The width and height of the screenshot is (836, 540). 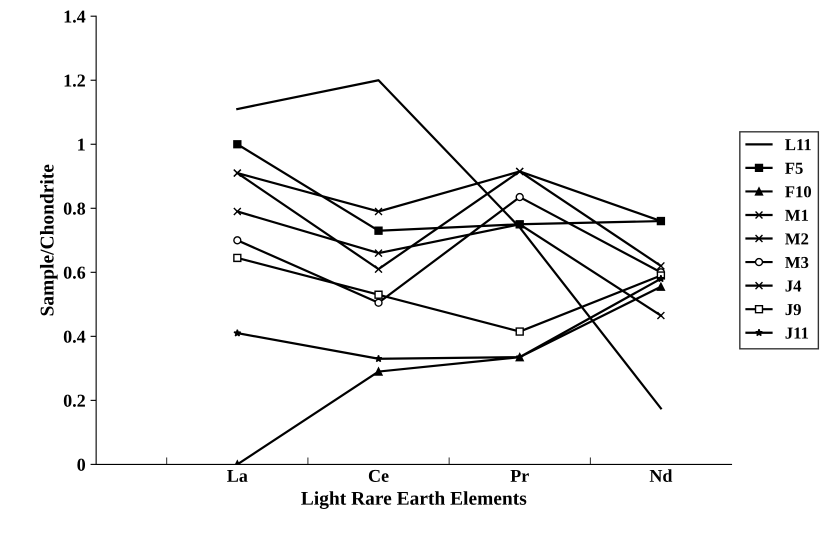 I want to click on legend-label: M3, so click(x=796, y=262).